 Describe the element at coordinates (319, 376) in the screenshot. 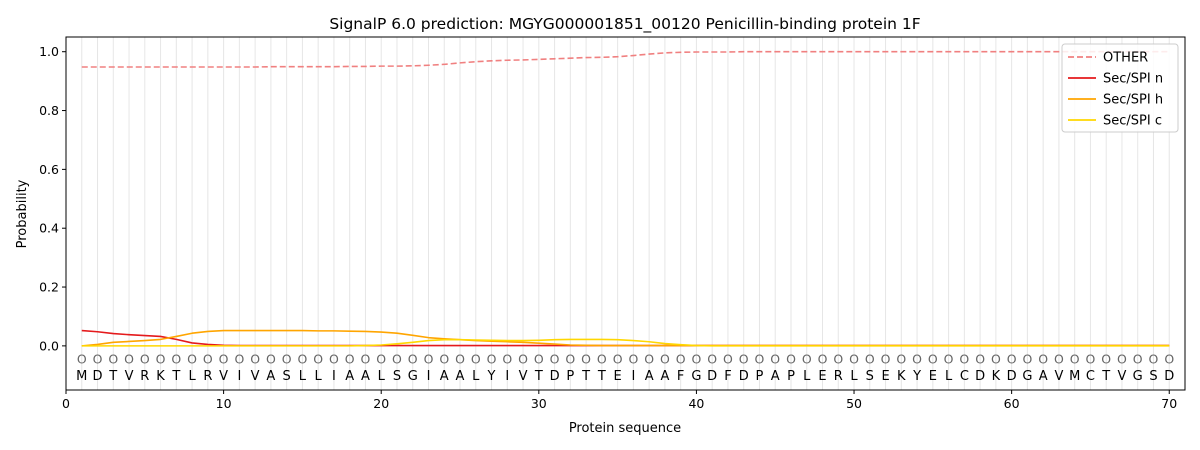

I see `residue-16: L` at that location.